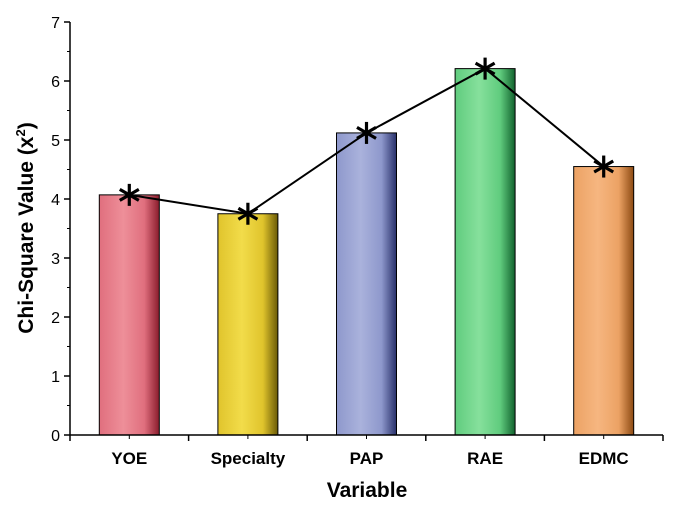 The image size is (682, 507). Describe the element at coordinates (485, 252) in the screenshot. I see `bar-rae` at that location.